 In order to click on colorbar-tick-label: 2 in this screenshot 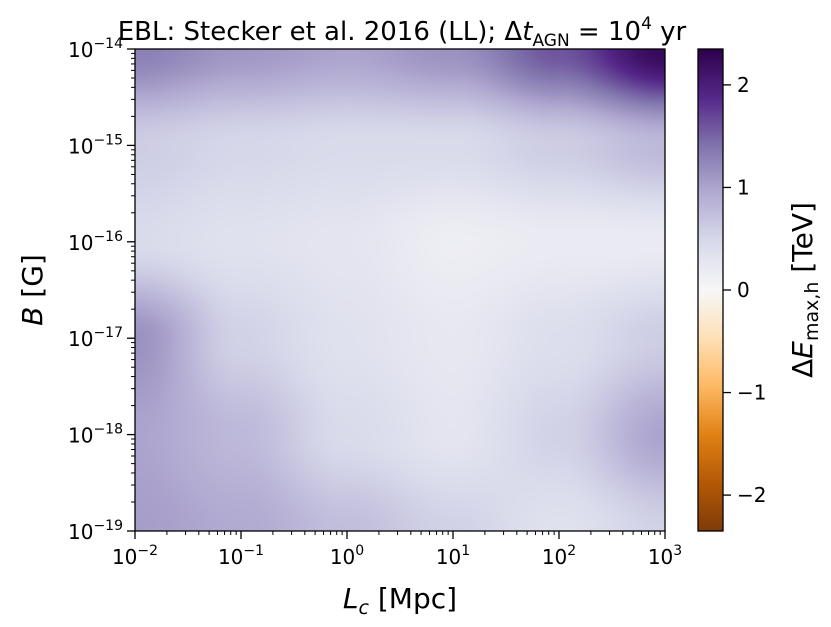, I will do `click(743, 85)`.